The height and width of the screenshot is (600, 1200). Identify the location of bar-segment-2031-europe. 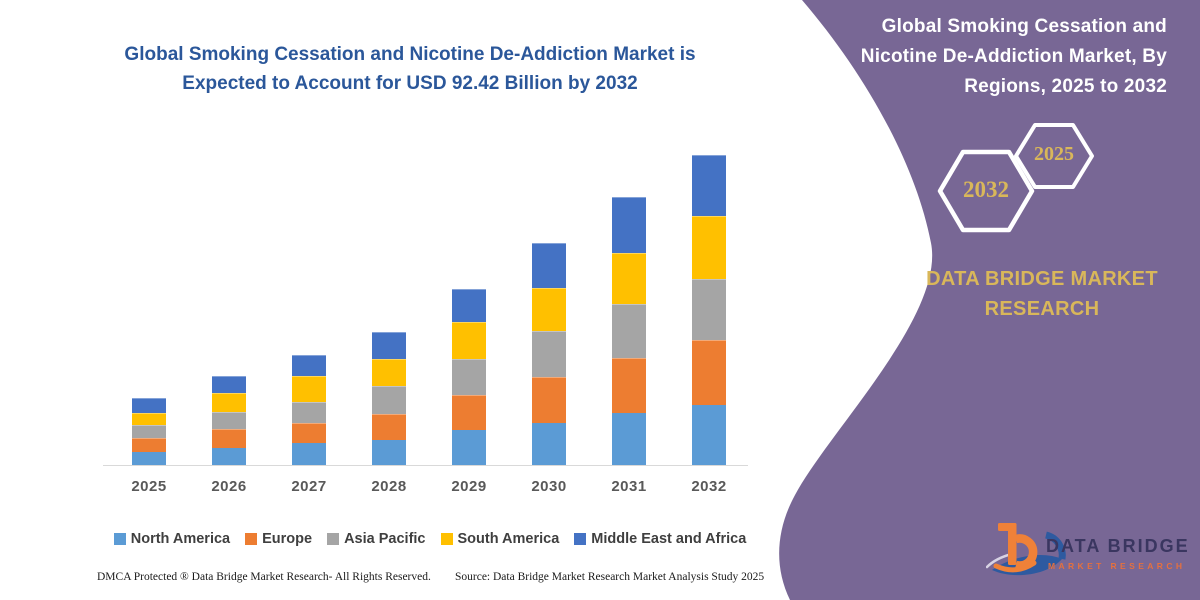
(629, 386).